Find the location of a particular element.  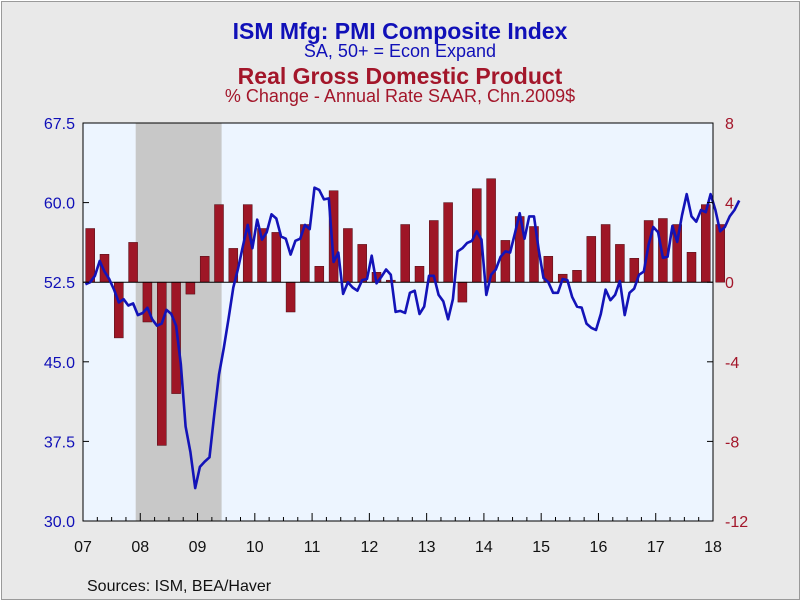

x-axis-tick-label: 07 is located at coordinates (83, 547).